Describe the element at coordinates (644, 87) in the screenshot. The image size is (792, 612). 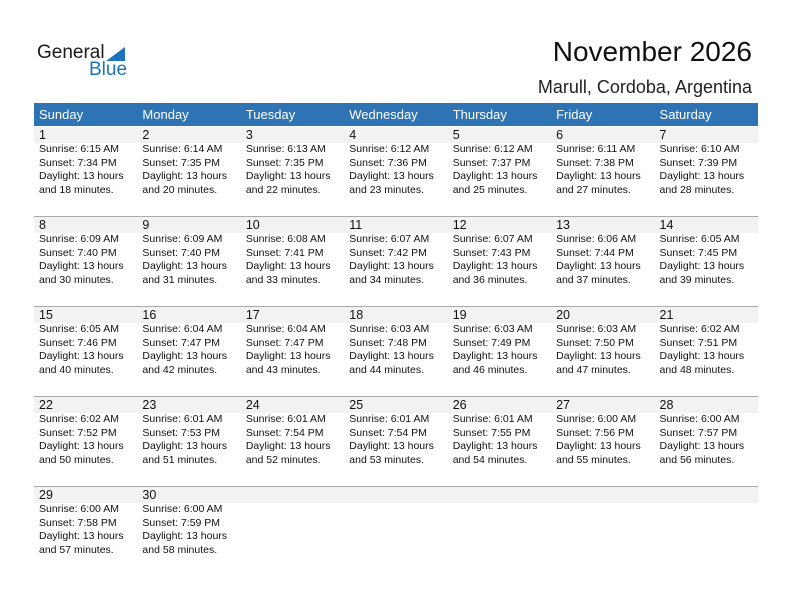
I see `location-subtitle: Marull, Cordoba, Argentina` at that location.